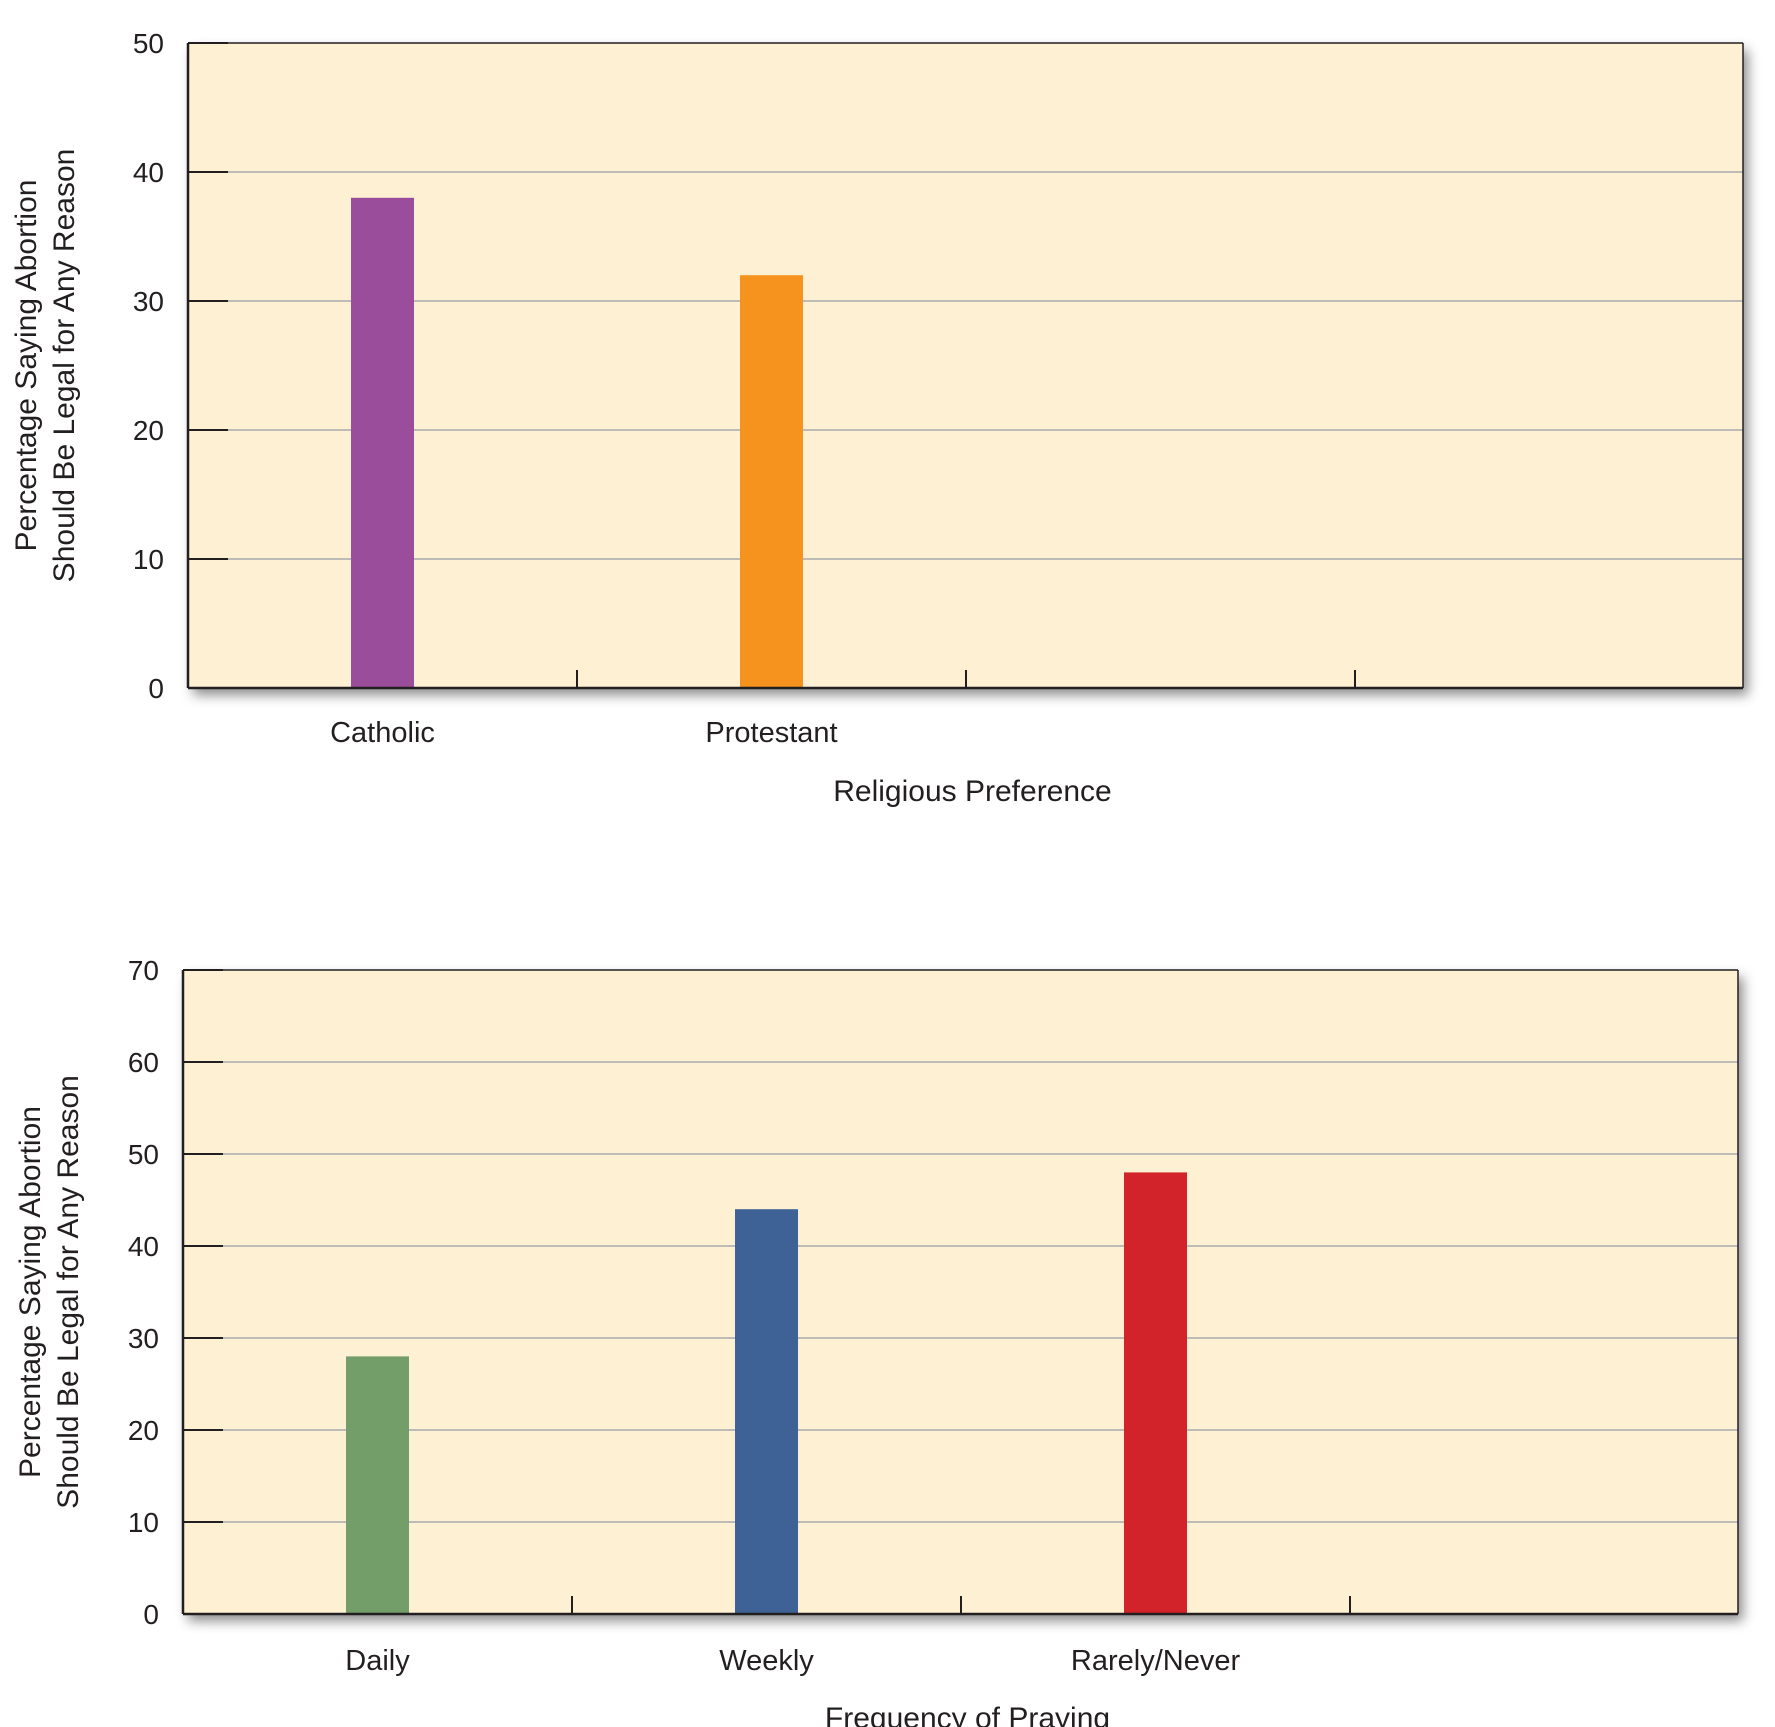 This screenshot has width=1775, height=1727. Describe the element at coordinates (766, 1411) in the screenshot. I see `bar-weekly` at that location.